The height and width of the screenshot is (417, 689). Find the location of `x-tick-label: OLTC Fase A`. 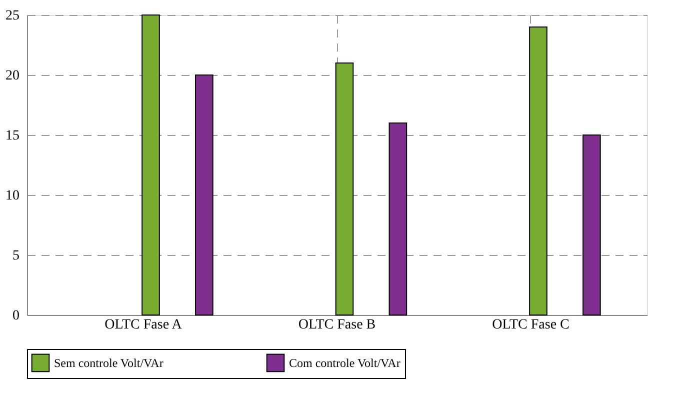

x-tick-label: OLTC Fase A is located at coordinates (143, 325).